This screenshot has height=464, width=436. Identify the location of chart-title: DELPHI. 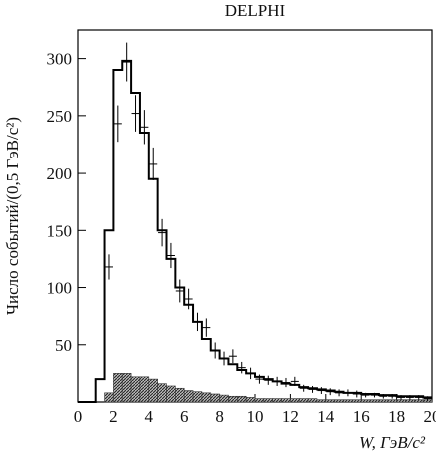
(255, 10).